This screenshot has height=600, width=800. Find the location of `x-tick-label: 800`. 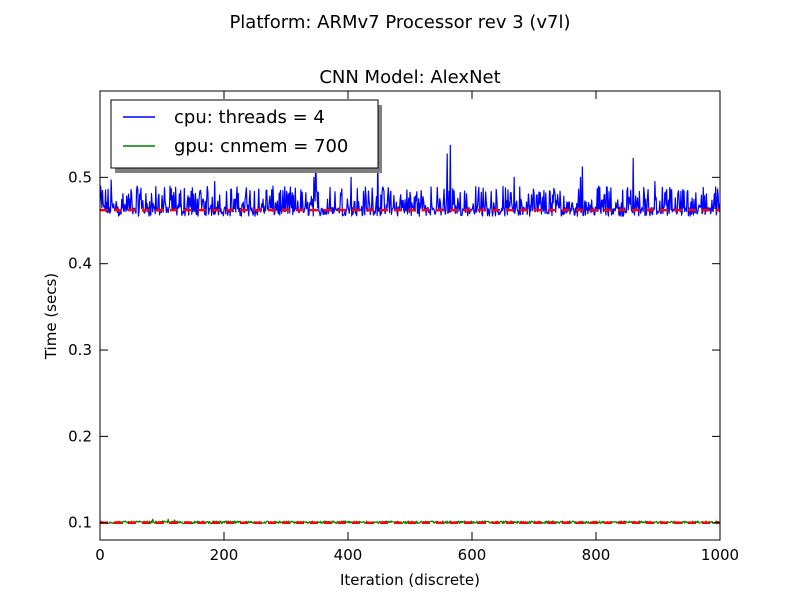

x-tick-label: 800 is located at coordinates (596, 555).